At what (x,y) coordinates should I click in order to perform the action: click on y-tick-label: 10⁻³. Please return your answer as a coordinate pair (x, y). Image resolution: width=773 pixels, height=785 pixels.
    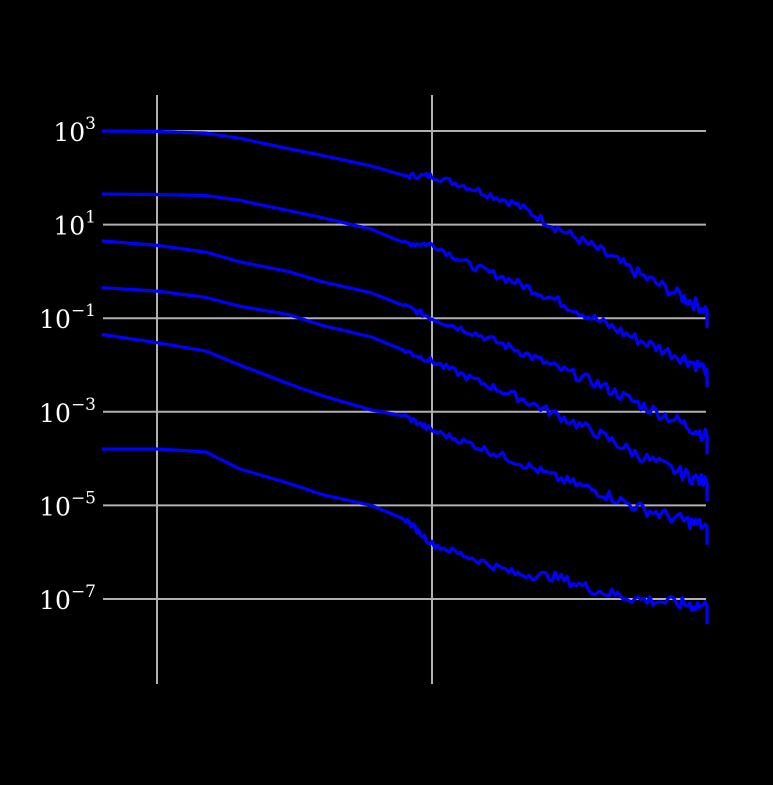
    Looking at the image, I should click on (67, 411).